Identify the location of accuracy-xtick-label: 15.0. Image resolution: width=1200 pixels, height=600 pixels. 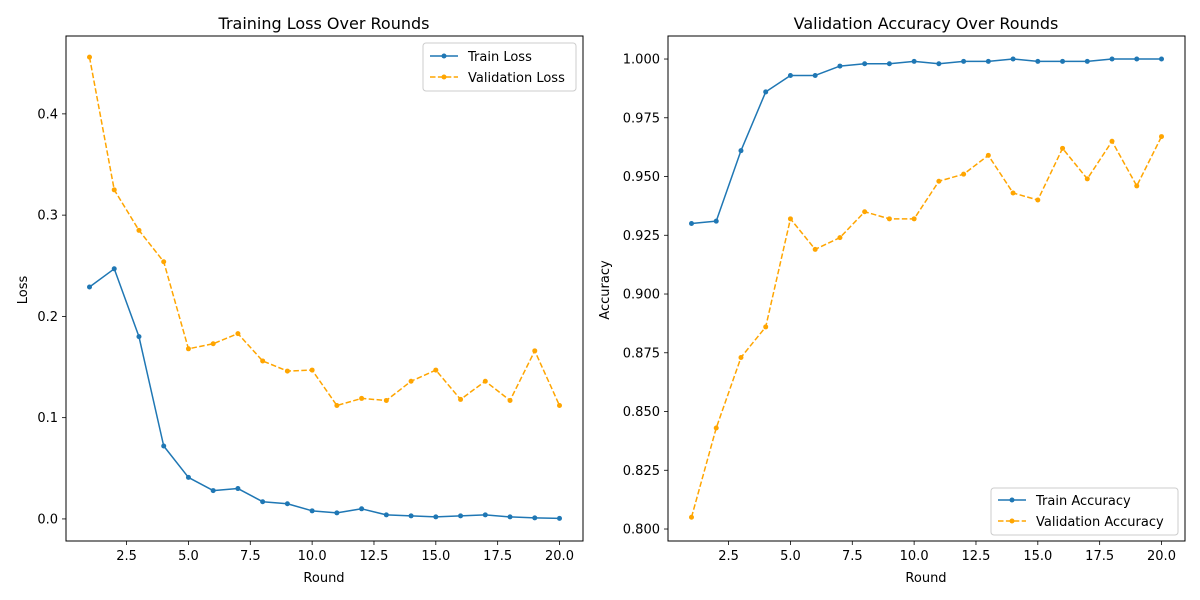
(1037, 556).